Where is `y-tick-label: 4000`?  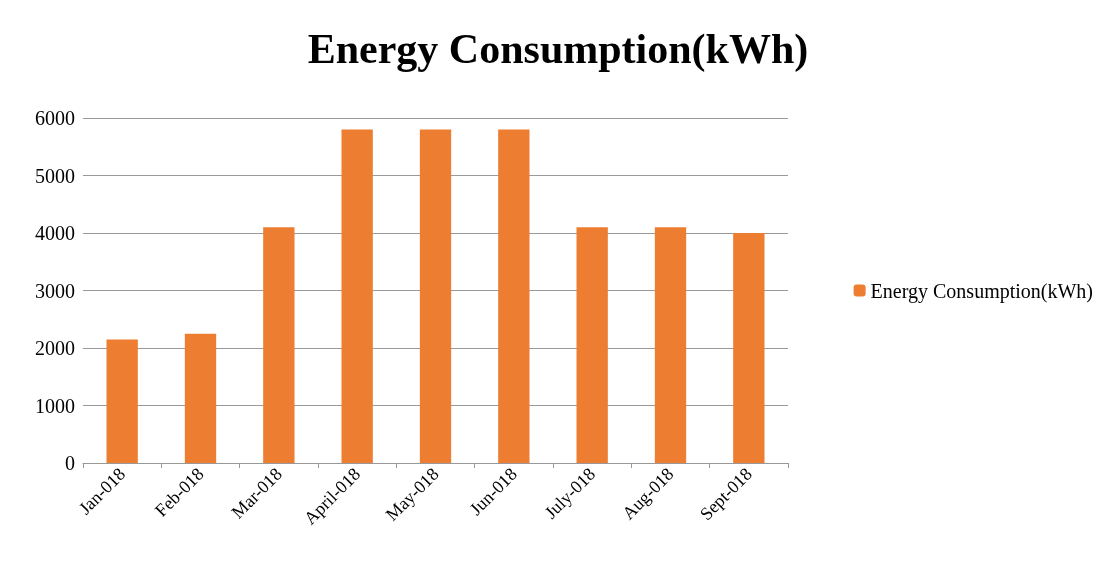
y-tick-label: 4000 is located at coordinates (55, 233).